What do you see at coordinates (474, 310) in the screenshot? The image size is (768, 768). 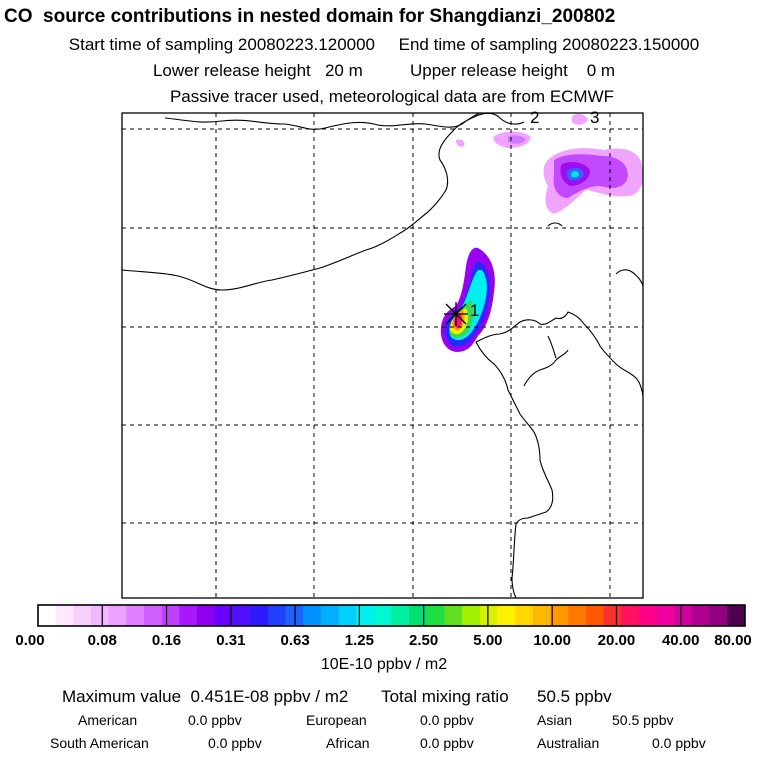 I see `marker-label-1: 1` at bounding box center [474, 310].